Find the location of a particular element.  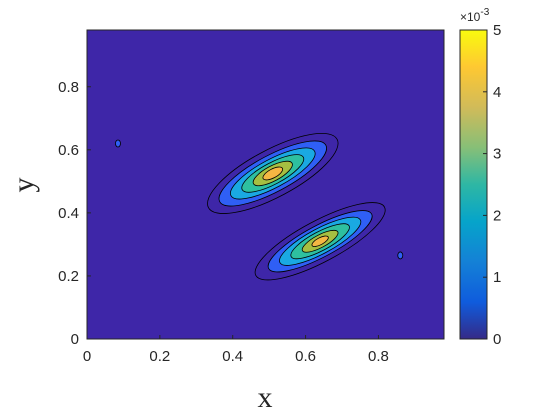

colorbar-tick-label: 0 is located at coordinates (497, 339).